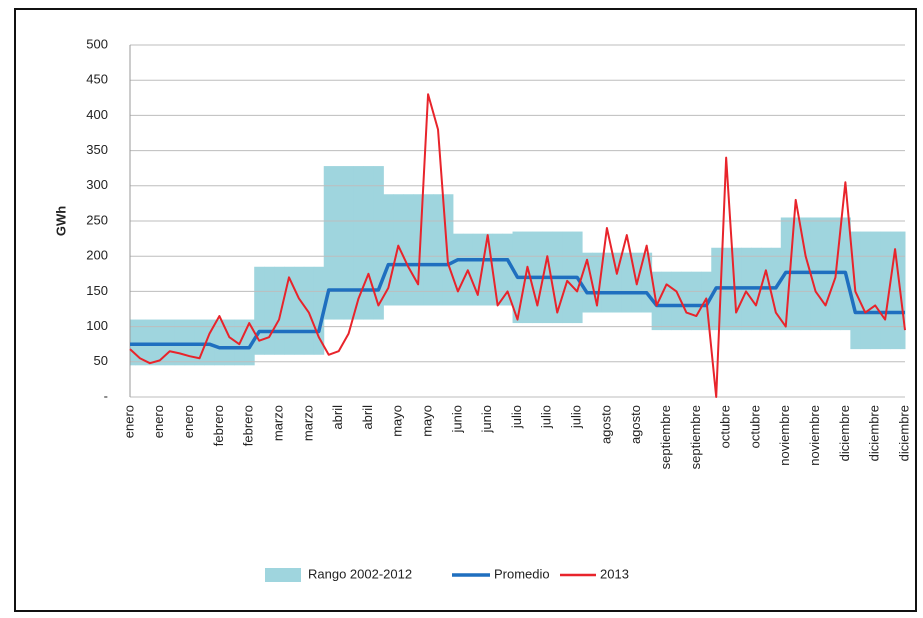 This screenshot has width=923, height=618. Describe the element at coordinates (97, 184) in the screenshot. I see `y-tick-label: 300` at that location.